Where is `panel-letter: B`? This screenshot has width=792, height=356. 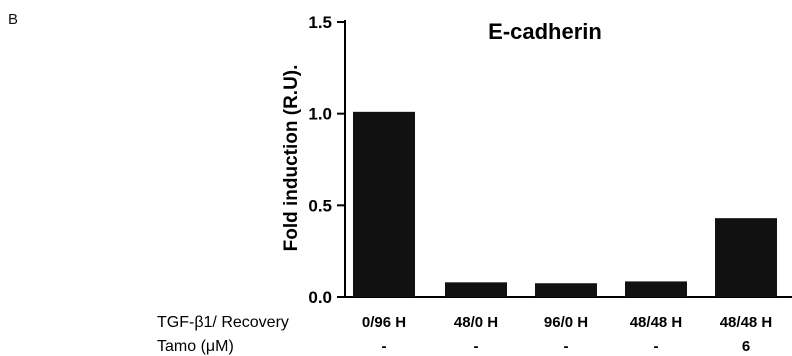
panel-letter: B is located at coordinates (13, 19).